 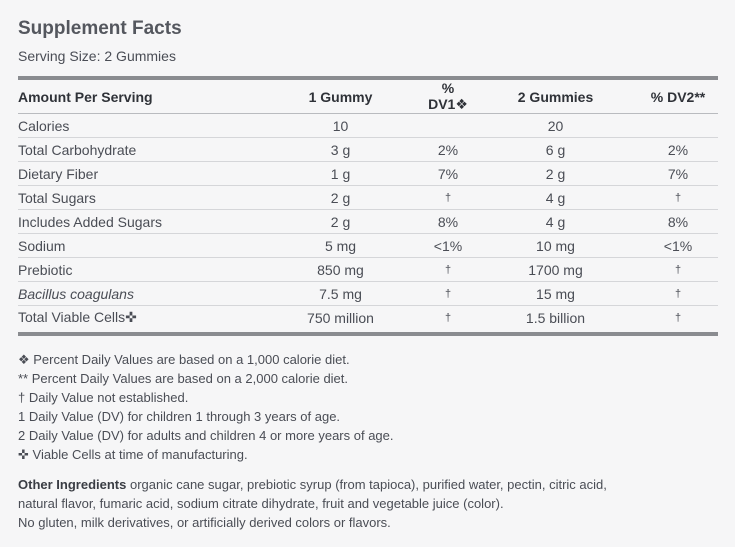 I want to click on row-1-gummy: 5 mg, so click(x=340, y=245).